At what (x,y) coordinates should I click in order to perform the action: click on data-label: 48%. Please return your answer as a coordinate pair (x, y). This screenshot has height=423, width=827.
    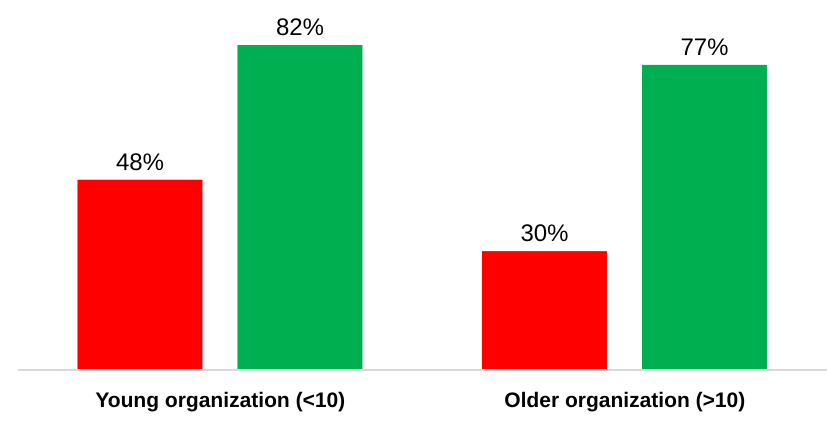
    Looking at the image, I should click on (140, 162).